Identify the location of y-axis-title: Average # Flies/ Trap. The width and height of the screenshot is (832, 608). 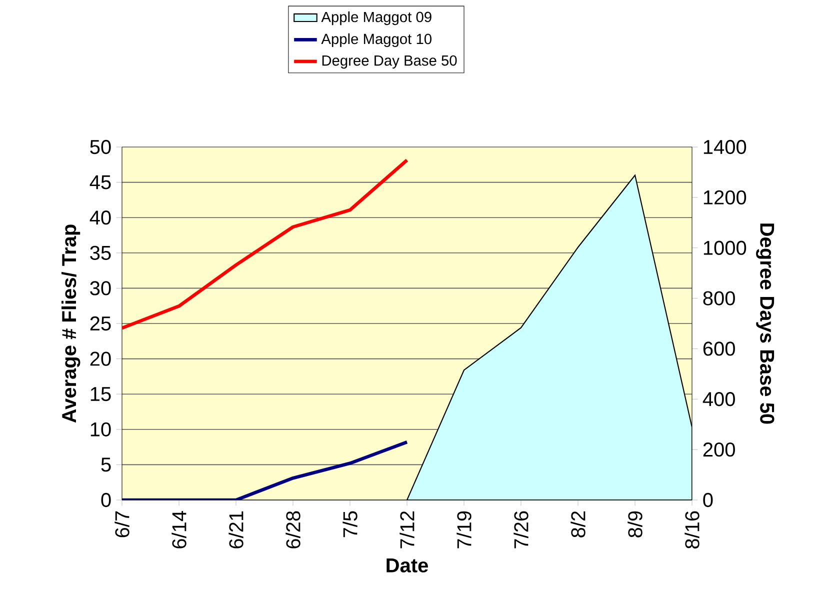
(70, 323).